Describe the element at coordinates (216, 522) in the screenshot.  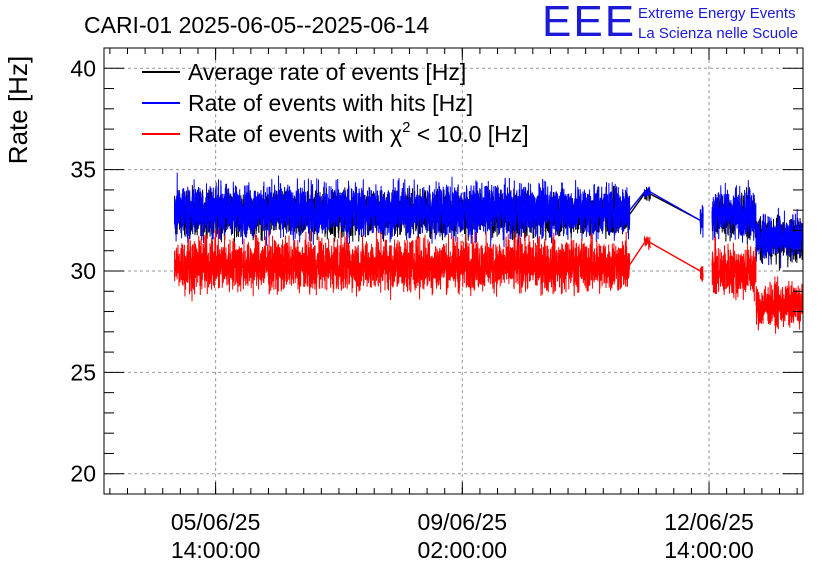
I see `x-tick-label-date: 05/06/25` at that location.